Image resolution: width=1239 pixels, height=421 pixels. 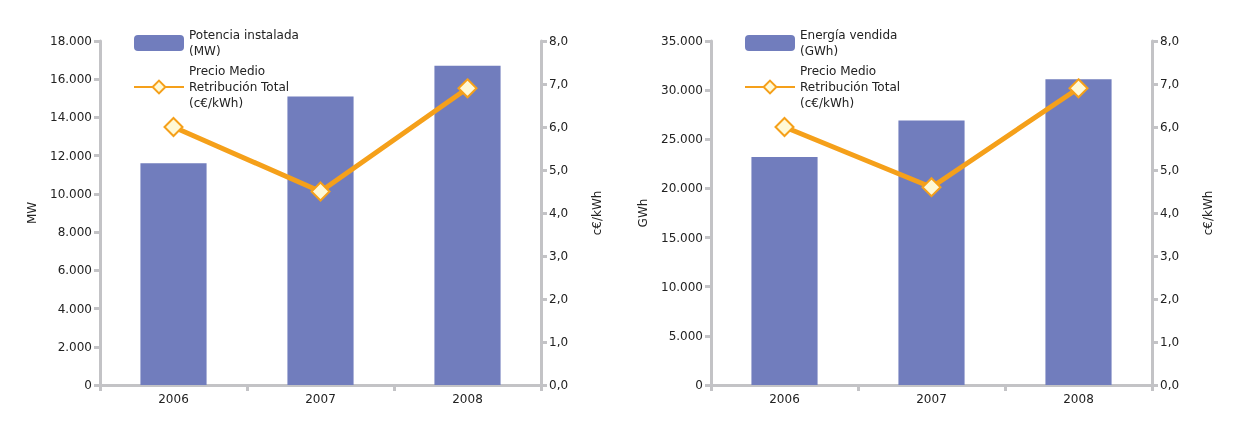 What do you see at coordinates (682, 237) in the screenshot?
I see `y-tick-label: 15.000` at bounding box center [682, 237].